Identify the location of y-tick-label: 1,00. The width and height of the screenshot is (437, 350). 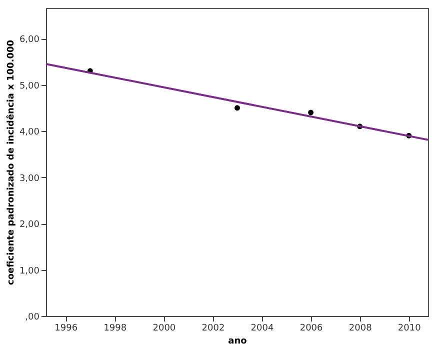
(29, 271).